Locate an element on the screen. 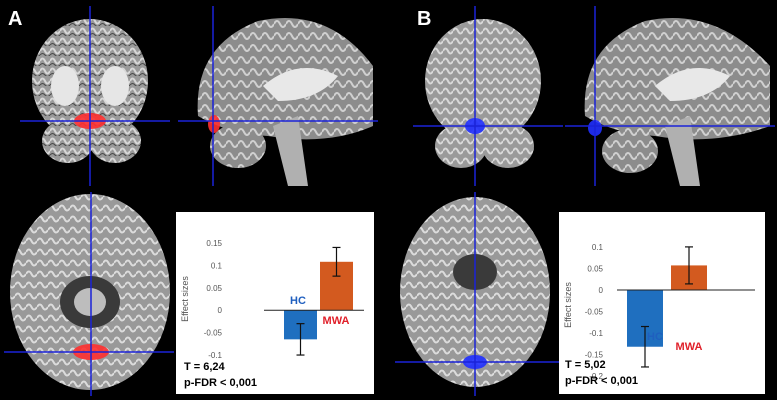 The height and width of the screenshot is (400, 777). stat-t-value: T = 5,02 is located at coordinates (585, 365).